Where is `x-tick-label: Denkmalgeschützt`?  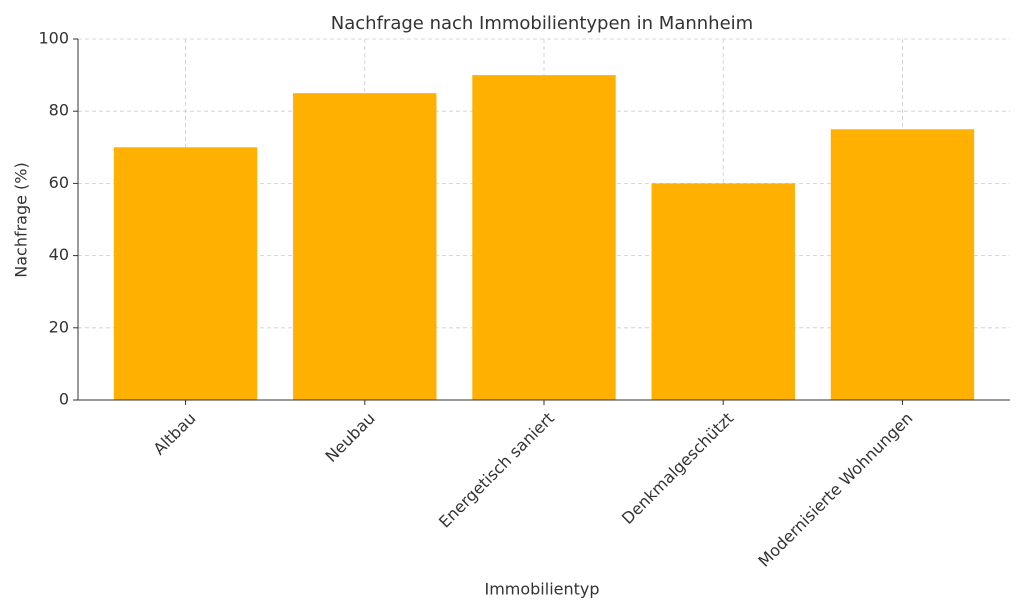 x-tick-label: Denkmalgeschützt is located at coordinates (677, 468).